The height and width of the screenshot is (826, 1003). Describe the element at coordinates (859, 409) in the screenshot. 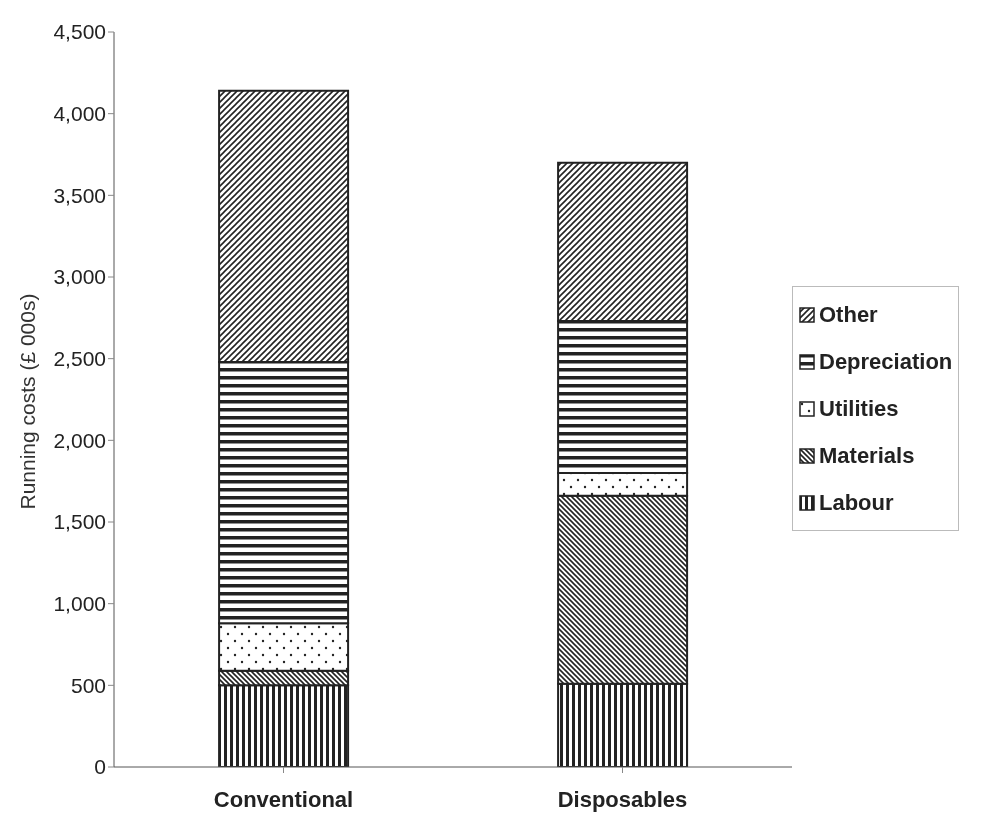

I see `legend-label: Utilities` at that location.